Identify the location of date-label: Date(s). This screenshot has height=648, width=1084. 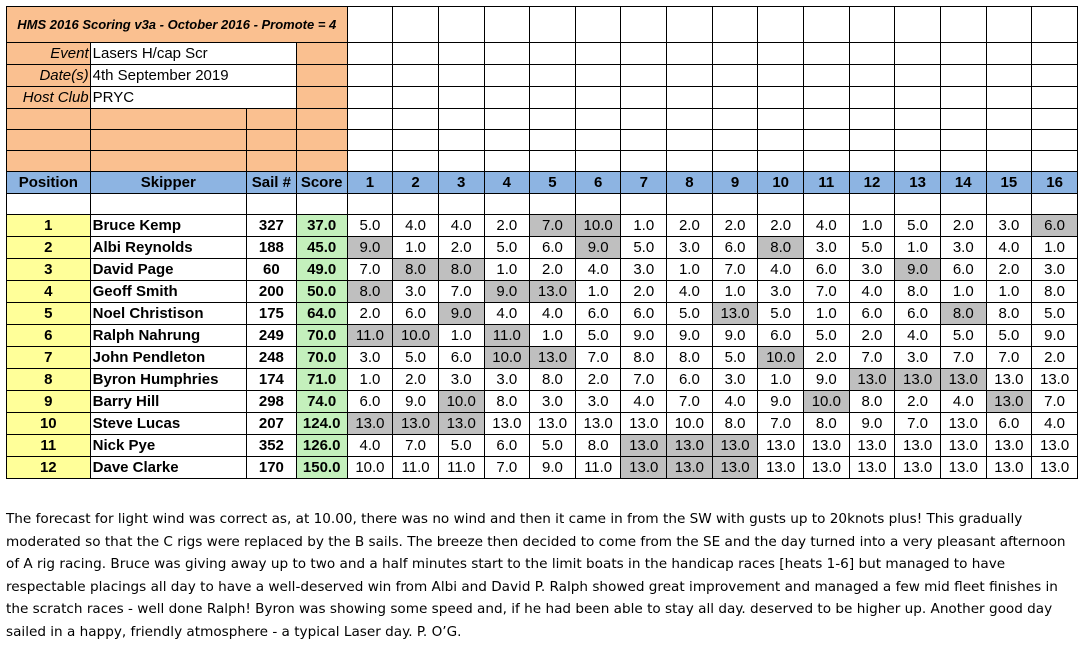
(48, 75).